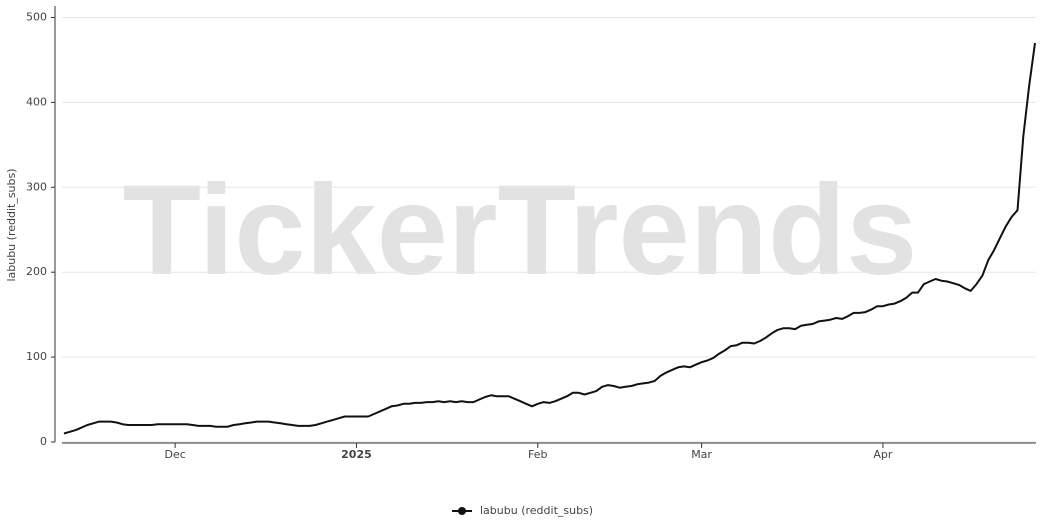 This screenshot has height=521, width=1063. What do you see at coordinates (43, 441) in the screenshot?
I see `y-tick-label: 0` at bounding box center [43, 441].